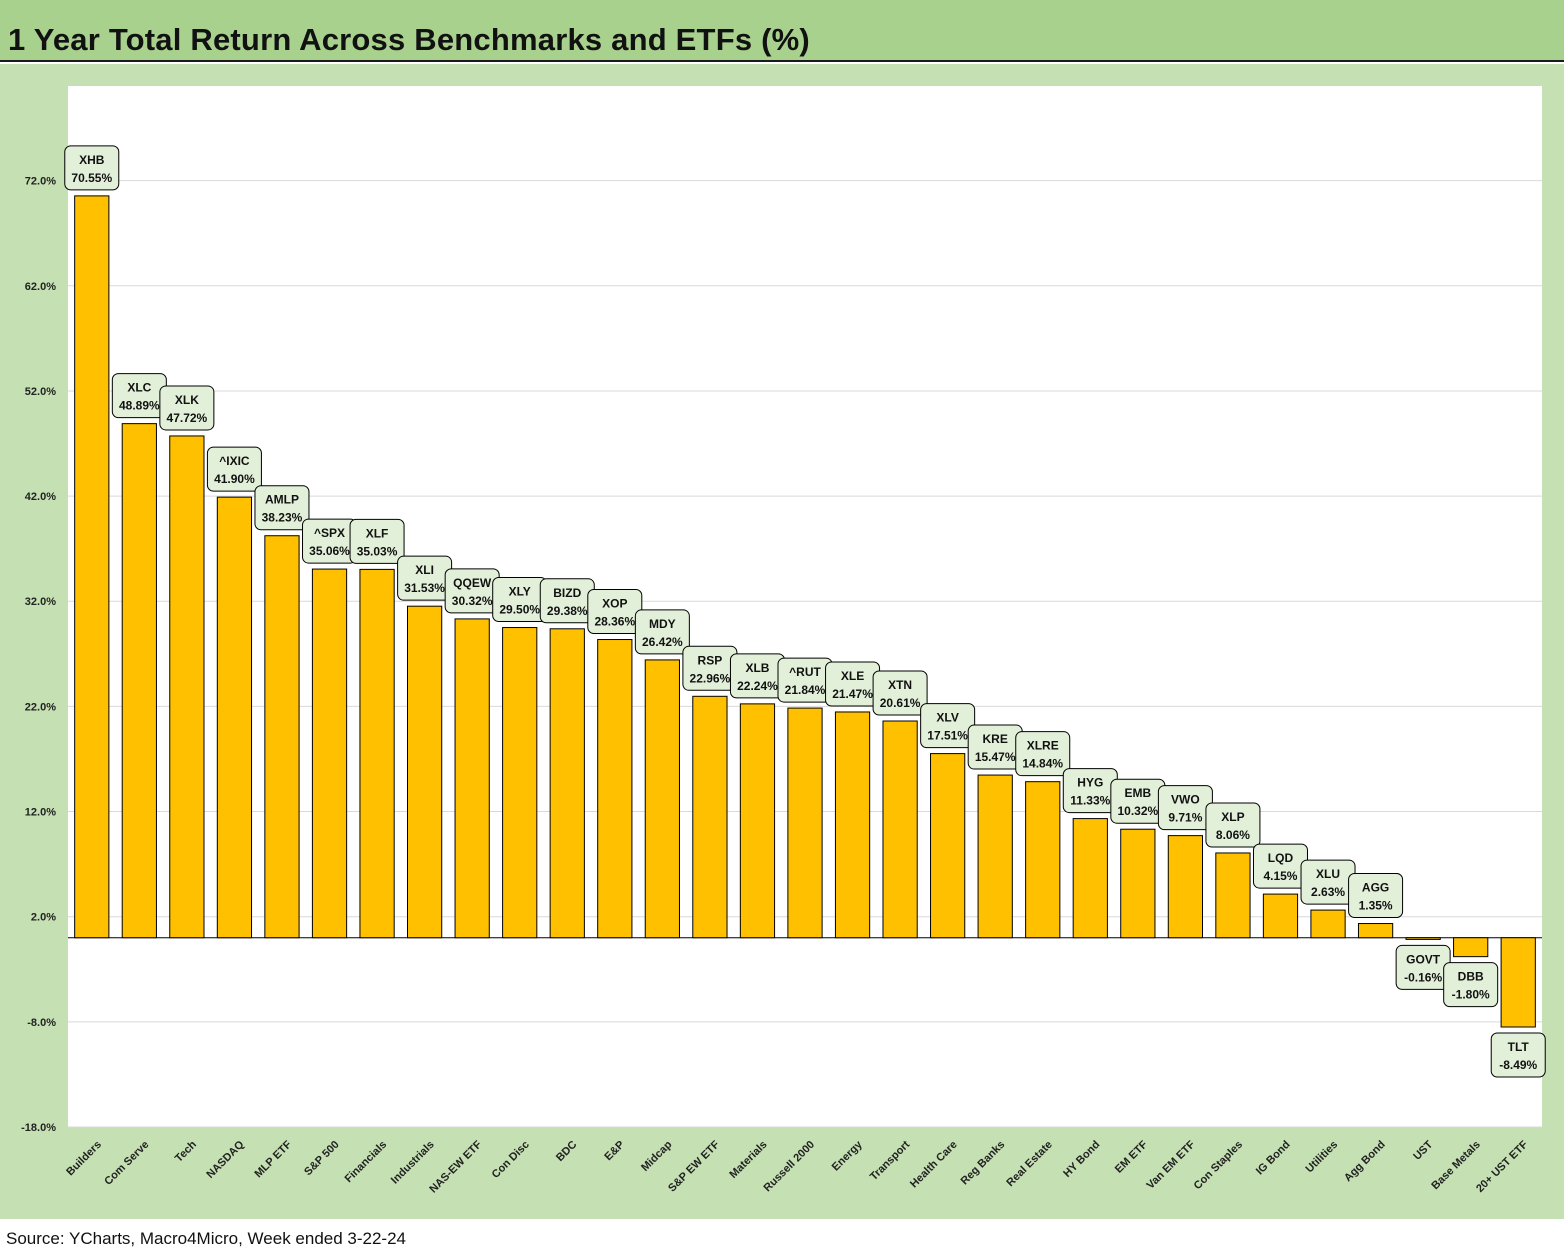  What do you see at coordinates (983, 1163) in the screenshot?
I see `x-category-label: Reg Banks` at bounding box center [983, 1163].